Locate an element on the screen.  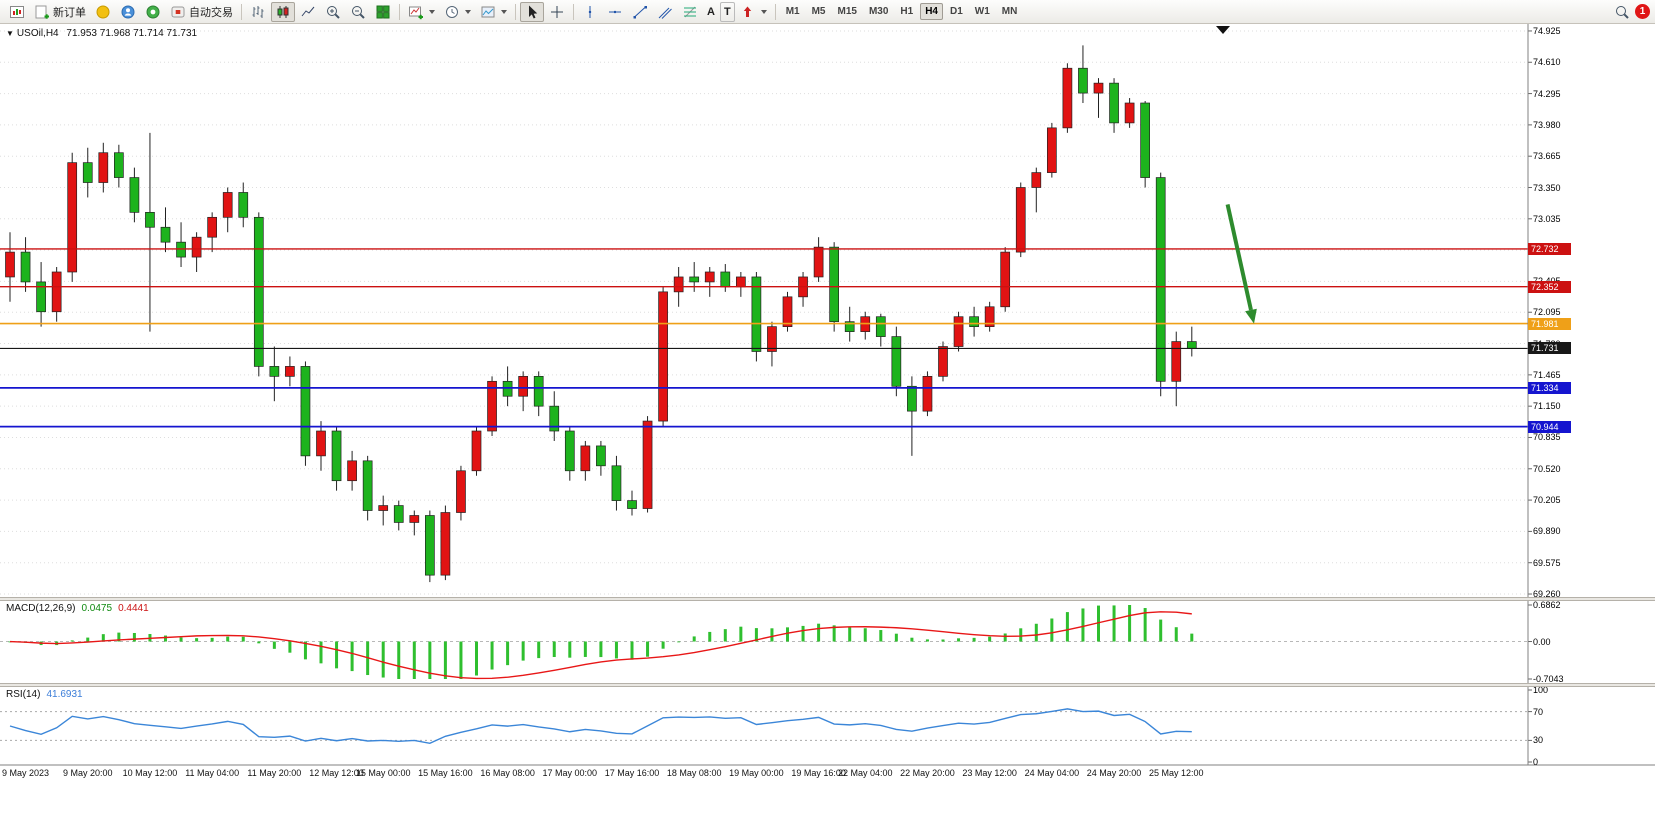
cursor-tool-button is located at coordinates (532, 11).